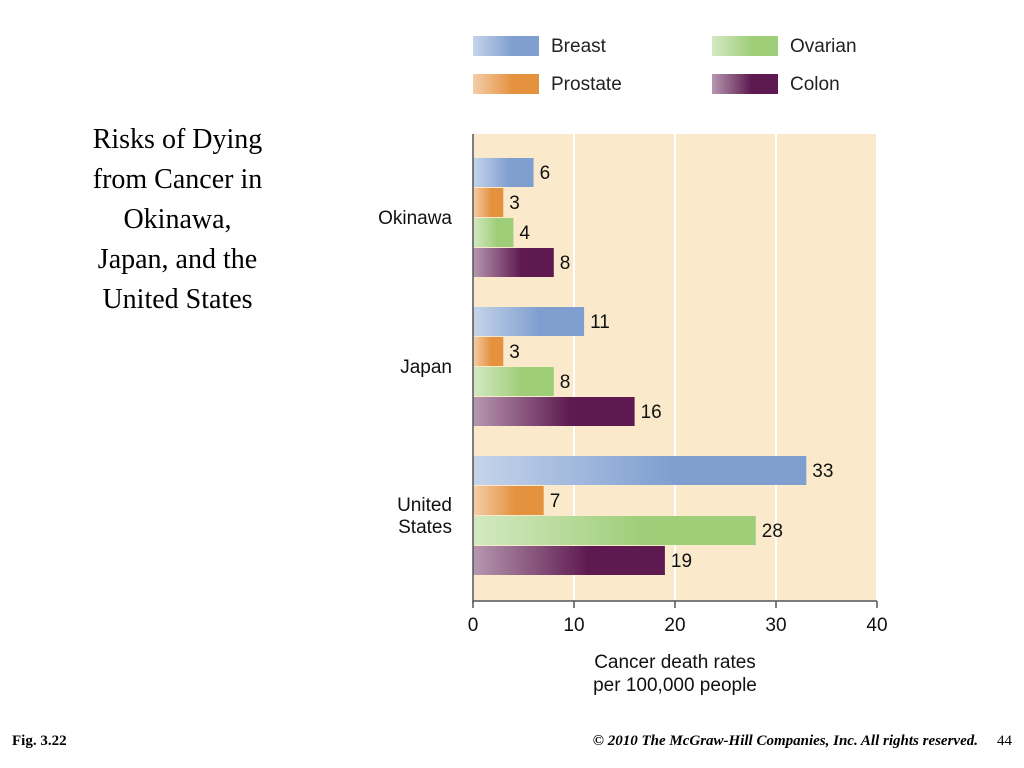 The height and width of the screenshot is (768, 1024). What do you see at coordinates (555, 501) in the screenshot?
I see `data-label: 7` at bounding box center [555, 501].